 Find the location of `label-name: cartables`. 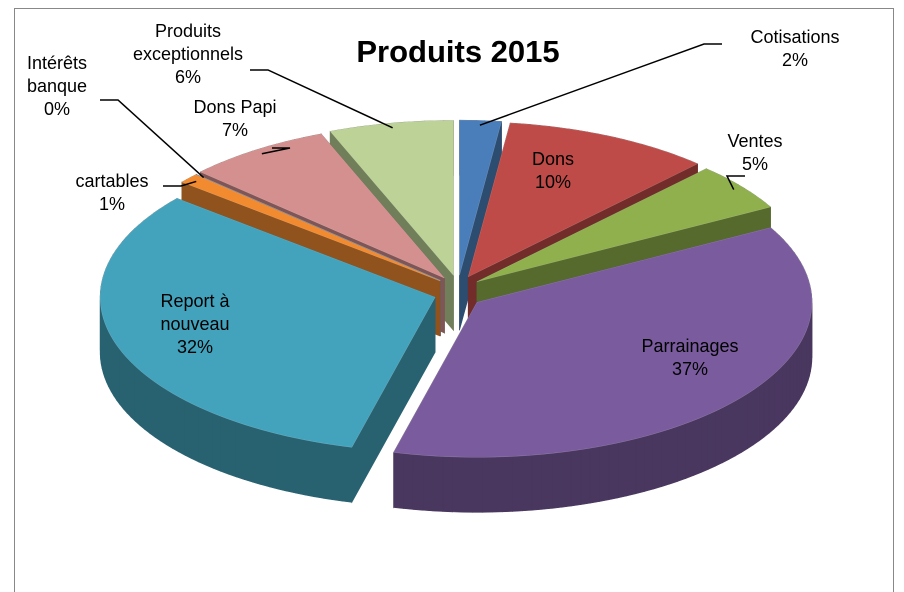

label-name: cartables is located at coordinates (112, 181).